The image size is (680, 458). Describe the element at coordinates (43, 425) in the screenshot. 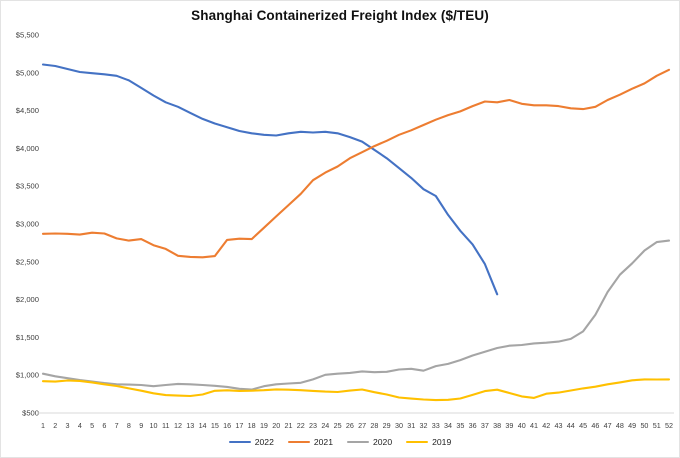

I see `x-axis-tick-label: 1` at that location.